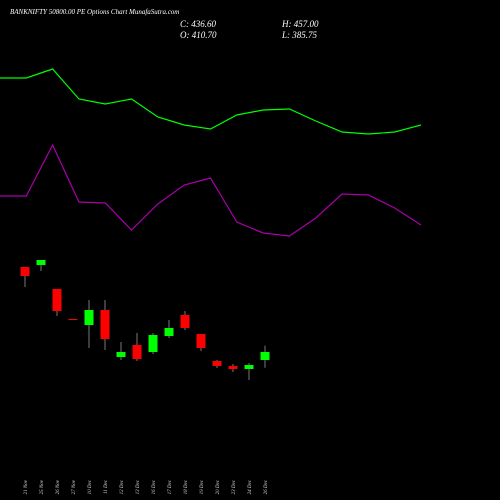  What do you see at coordinates (299, 35) in the screenshot?
I see `low-label: L: 385.75` at bounding box center [299, 35].